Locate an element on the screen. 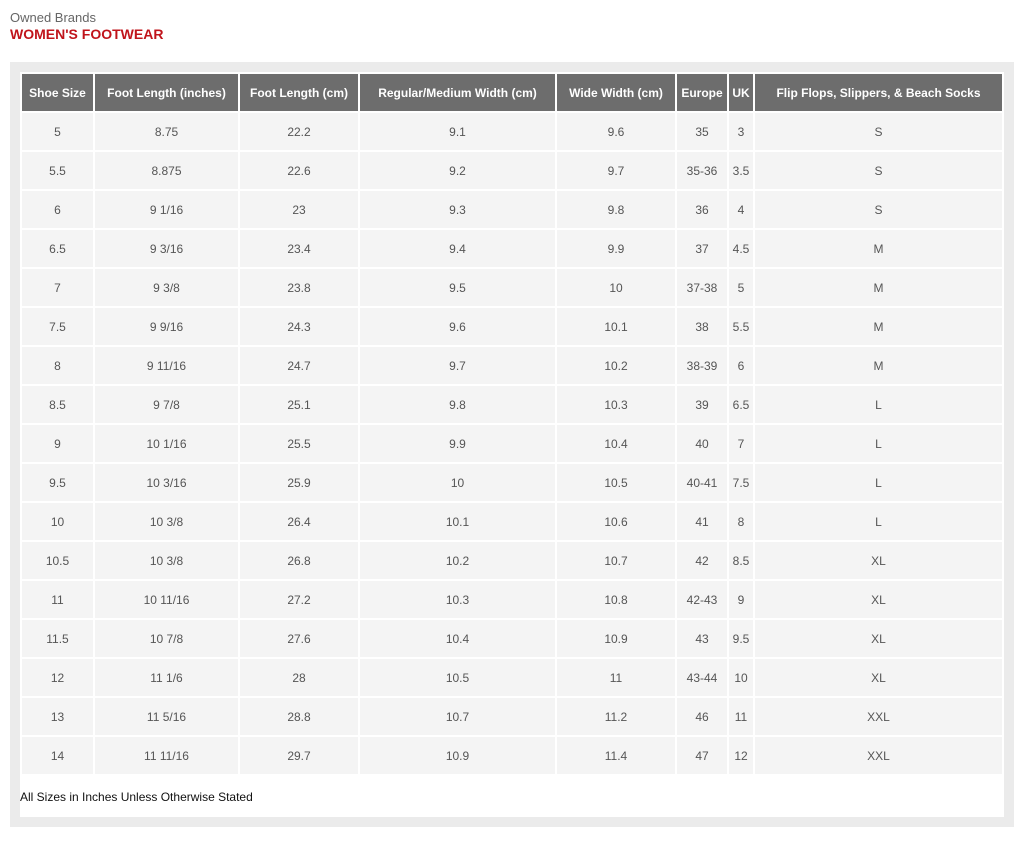 The height and width of the screenshot is (842, 1024). column-header: Shoe Size is located at coordinates (57, 92).